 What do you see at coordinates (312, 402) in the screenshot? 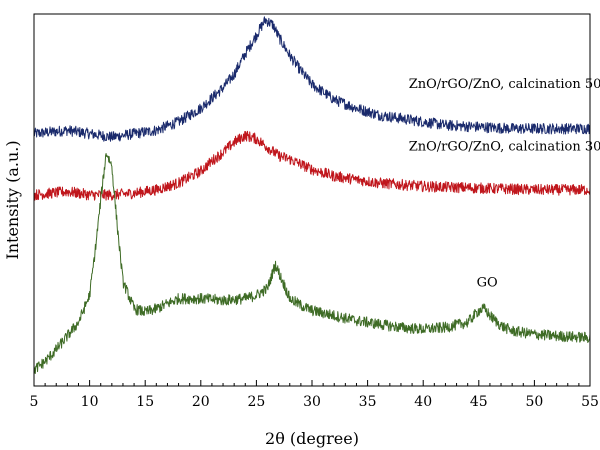
I see `x-tick-label: 30` at bounding box center [312, 402].